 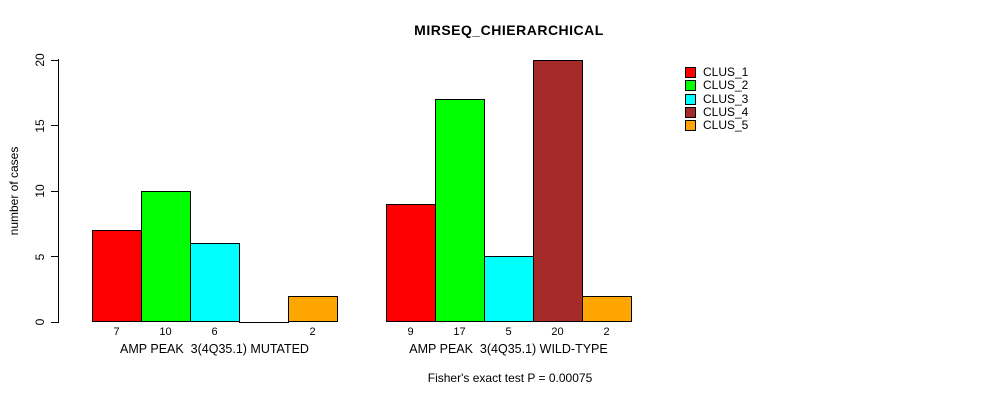 I want to click on chart-title: MIRSEQ_CHIERARCHICAL, so click(x=509, y=30).